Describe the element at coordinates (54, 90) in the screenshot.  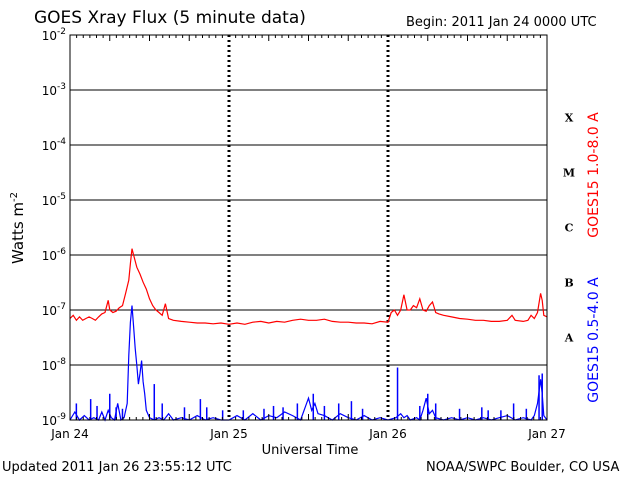
I see `y-tick-label: 10⁻³` at that location.